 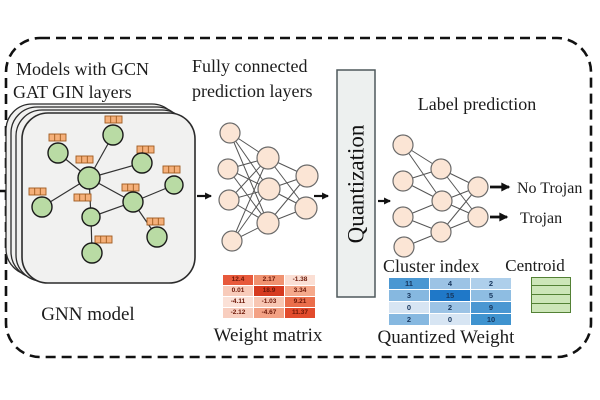 What do you see at coordinates (491, 307) in the screenshot?
I see `cluster-cell: 9` at bounding box center [491, 307].